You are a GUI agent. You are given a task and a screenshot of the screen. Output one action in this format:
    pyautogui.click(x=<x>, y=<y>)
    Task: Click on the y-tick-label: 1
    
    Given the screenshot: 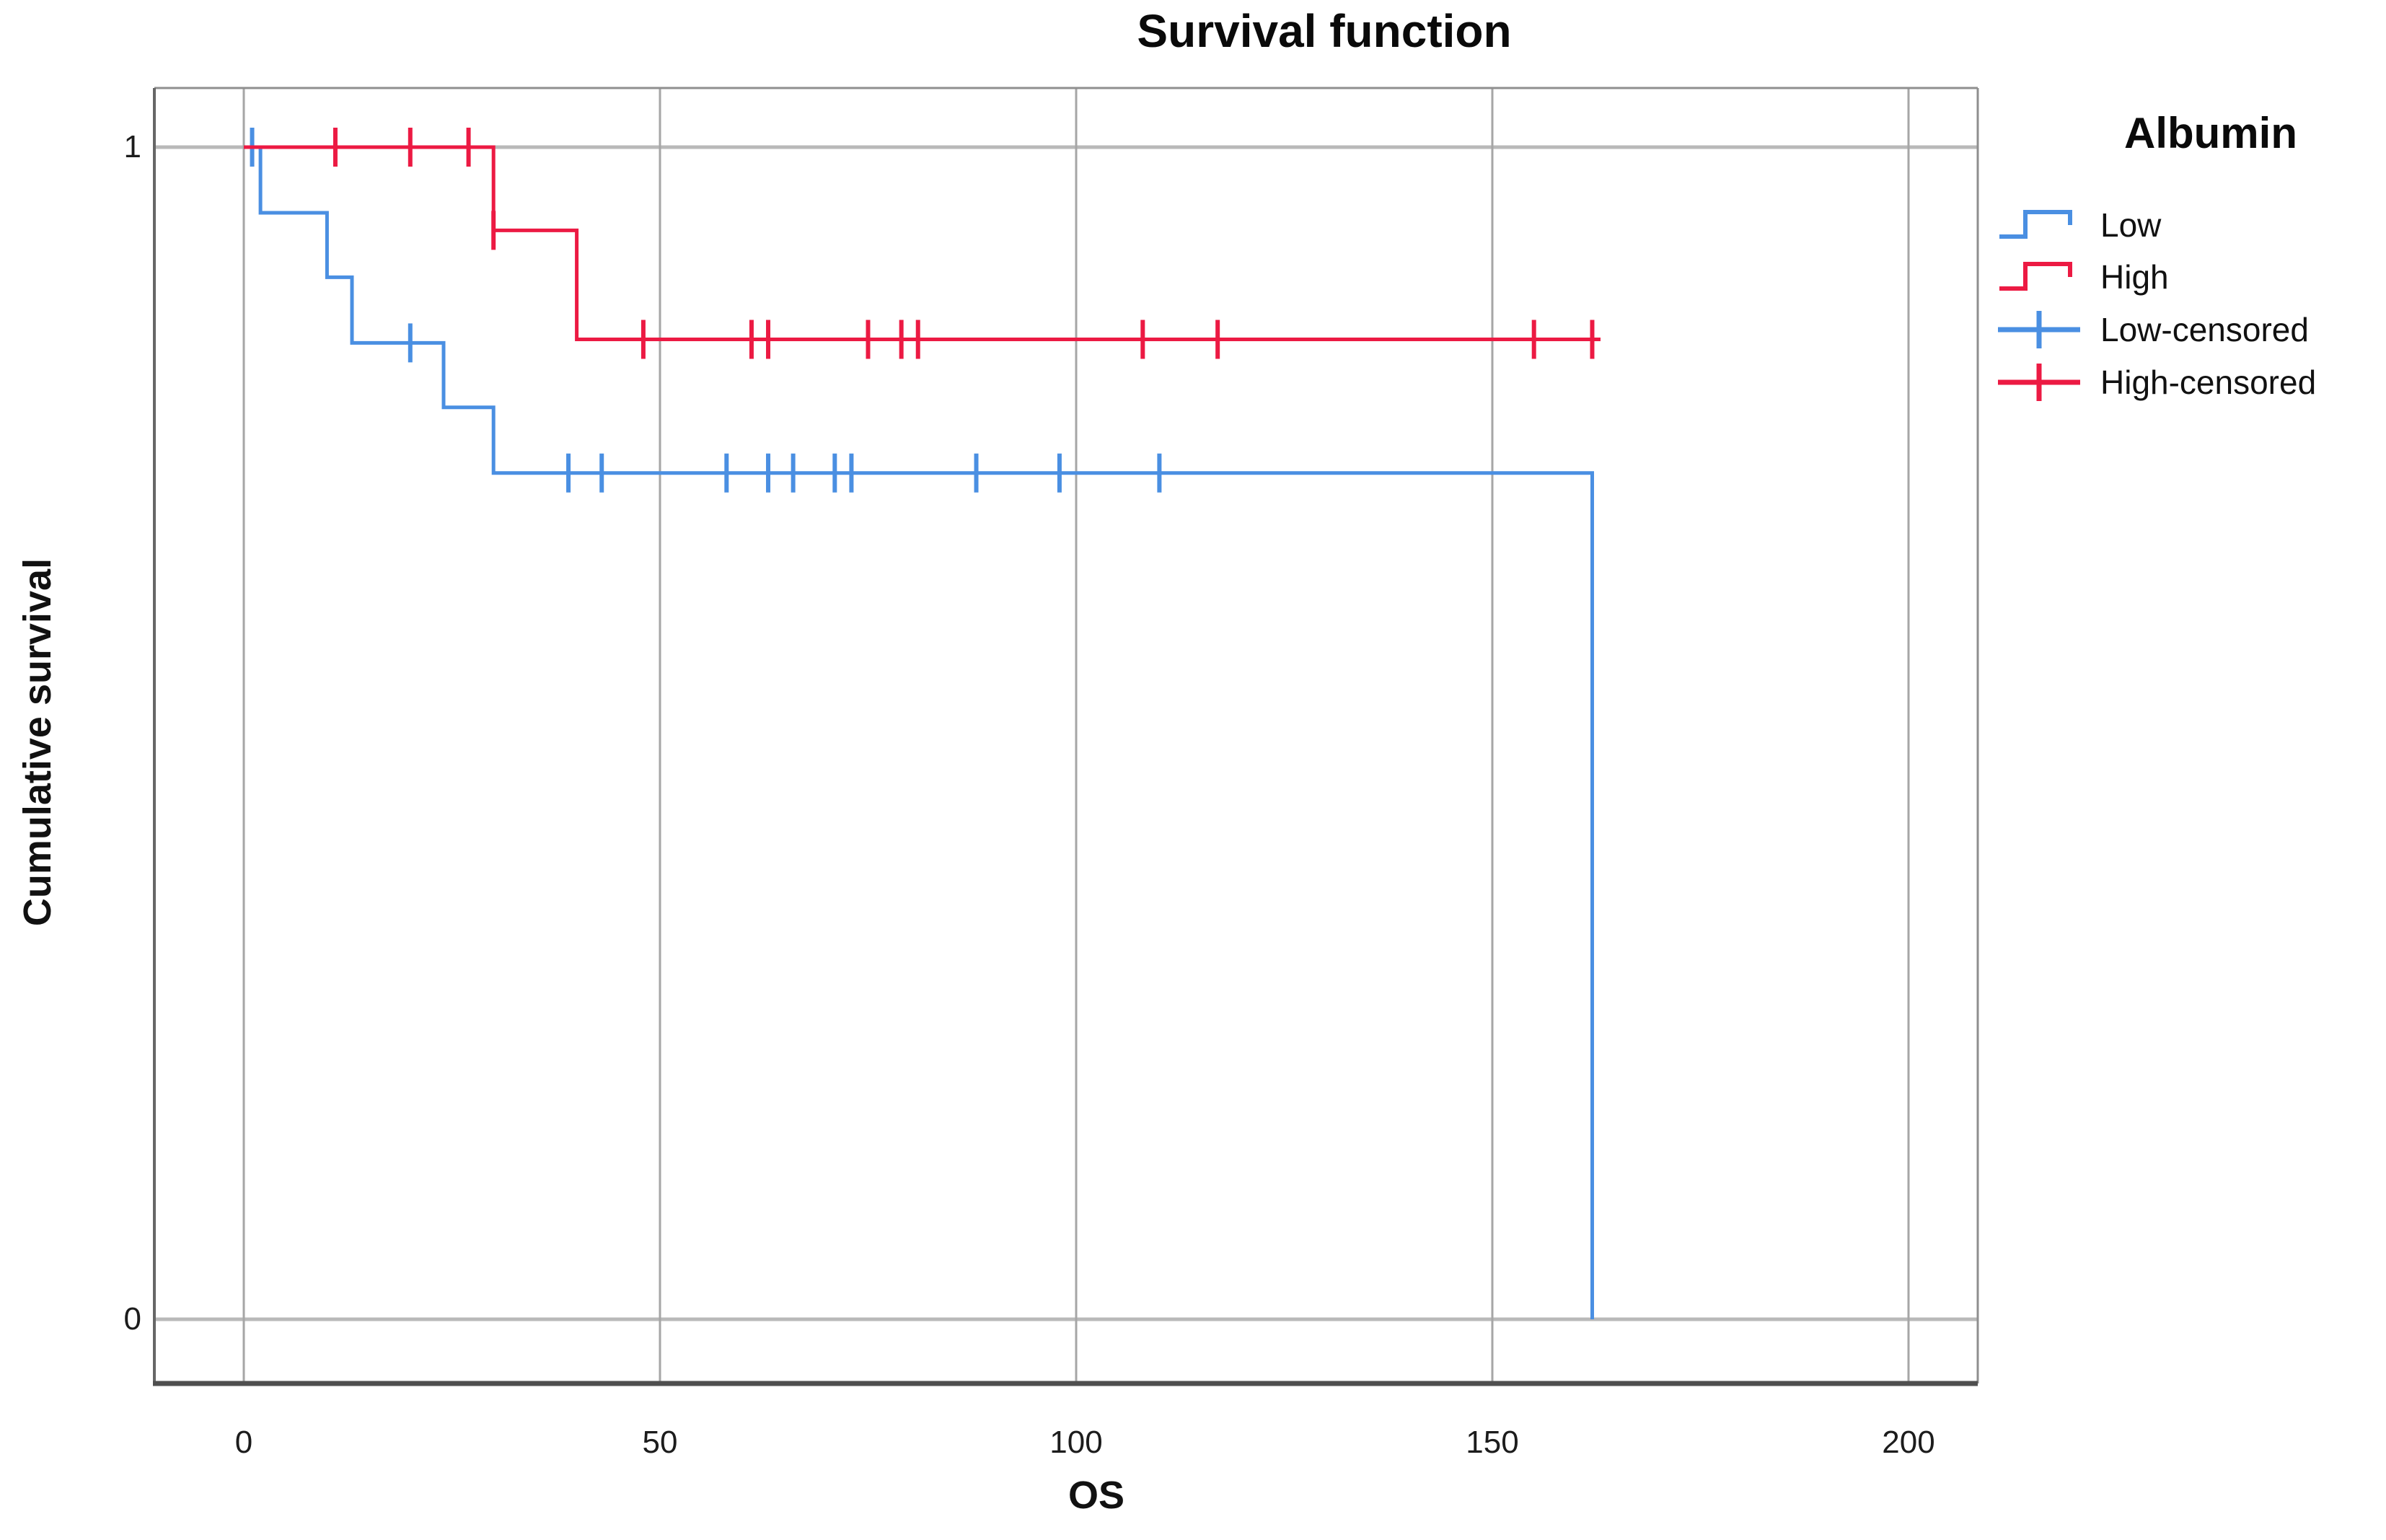 What is the action you would take?
    pyautogui.click(x=132, y=147)
    